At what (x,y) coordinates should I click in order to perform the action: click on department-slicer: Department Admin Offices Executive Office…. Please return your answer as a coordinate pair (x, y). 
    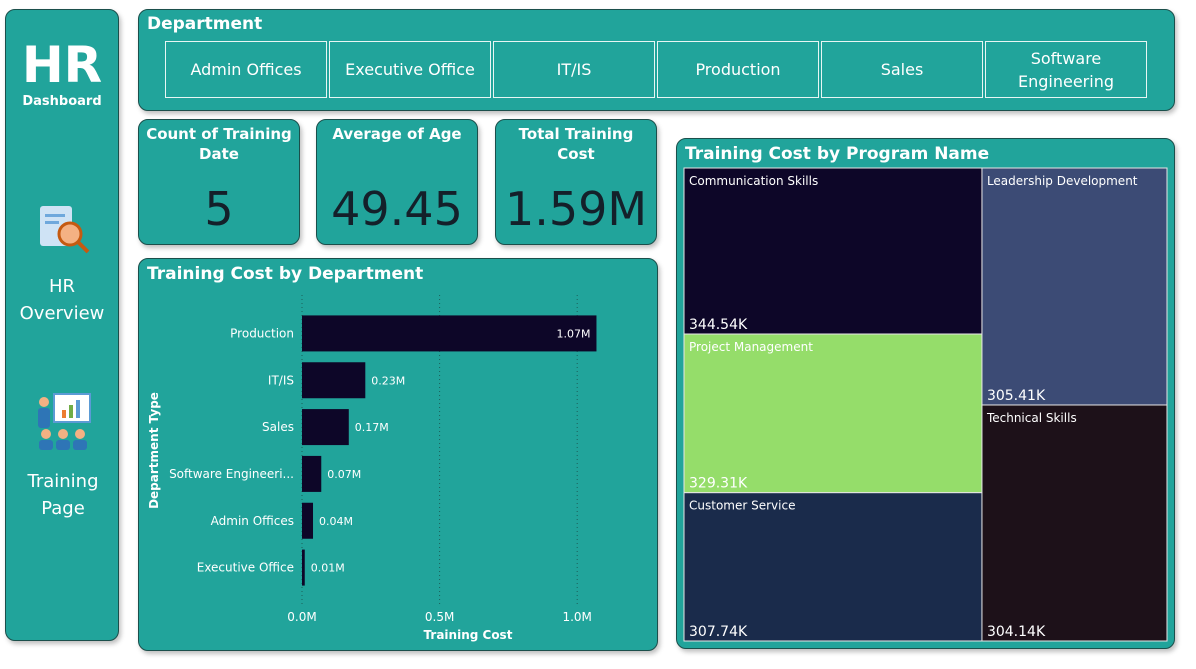
    Looking at the image, I should click on (656, 60).